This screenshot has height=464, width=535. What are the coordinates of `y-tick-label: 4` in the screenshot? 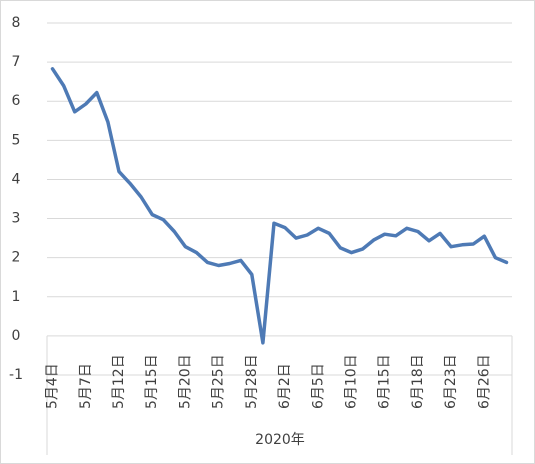 It's located at (16, 179).